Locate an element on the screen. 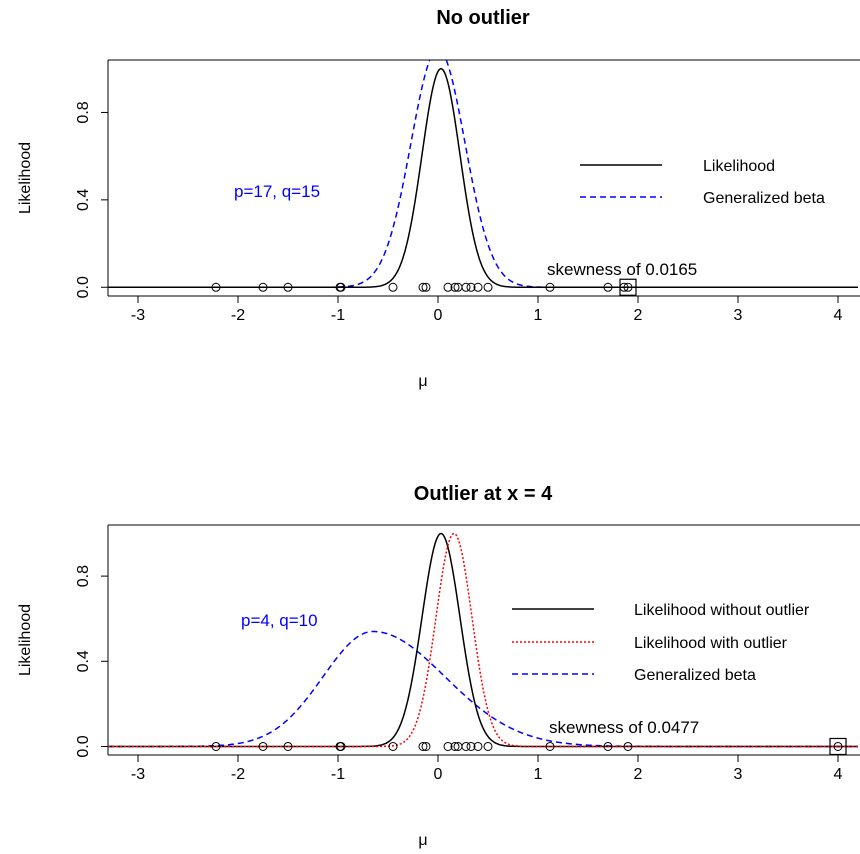  skewness-annotation: skewness of 0.0165 is located at coordinates (622, 269).